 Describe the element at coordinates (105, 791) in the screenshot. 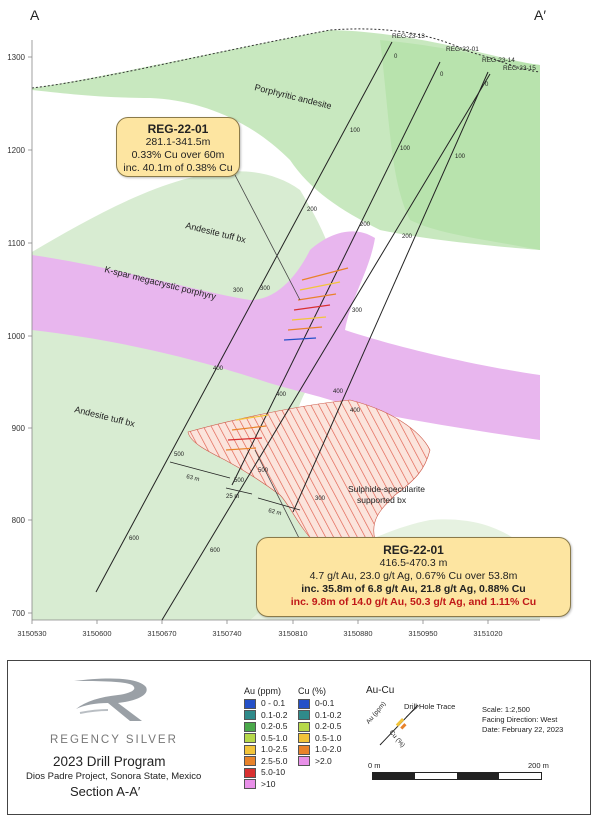

I see `section-name: Section A-A′` at that location.